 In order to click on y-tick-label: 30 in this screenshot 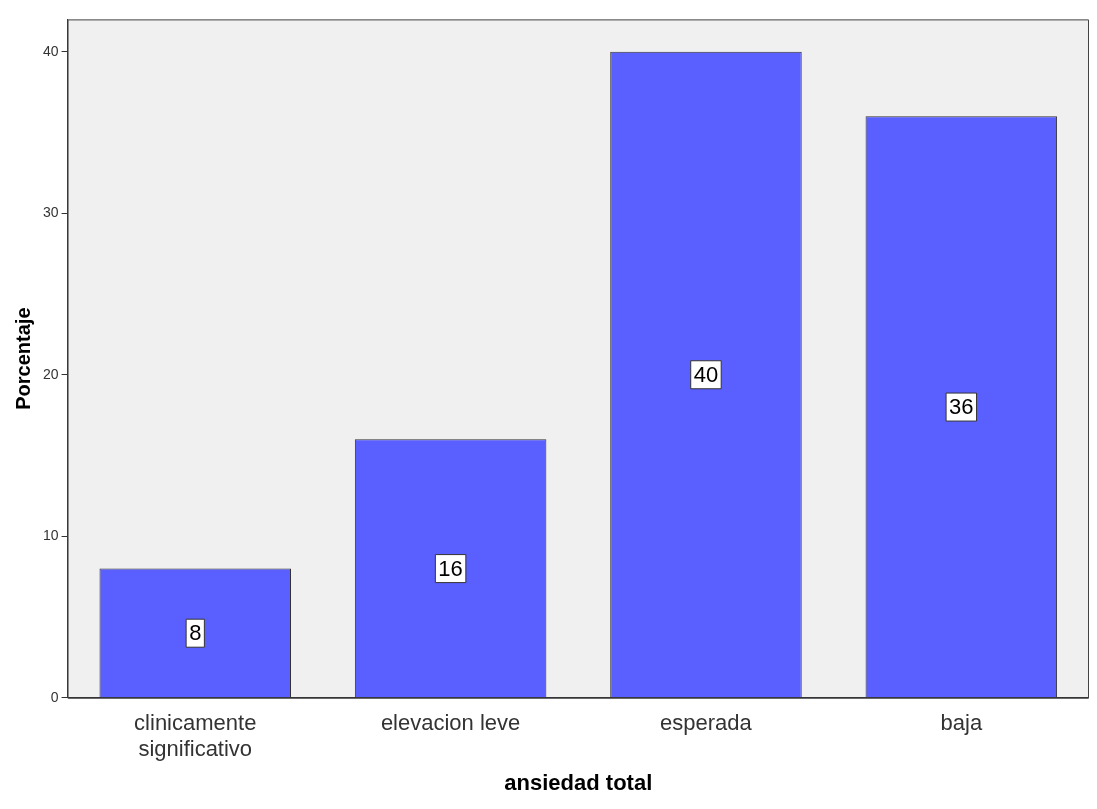, I will do `click(50, 212)`.